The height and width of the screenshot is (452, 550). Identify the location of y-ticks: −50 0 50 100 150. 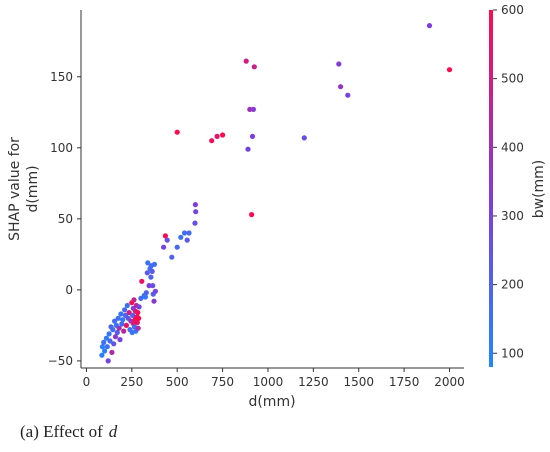
(64, 219).